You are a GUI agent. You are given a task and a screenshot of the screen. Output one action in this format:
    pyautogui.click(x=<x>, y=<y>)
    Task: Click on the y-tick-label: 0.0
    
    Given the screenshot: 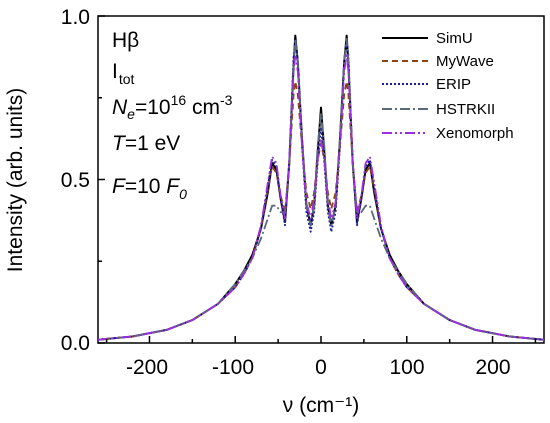 What is the action you would take?
    pyautogui.click(x=75, y=343)
    